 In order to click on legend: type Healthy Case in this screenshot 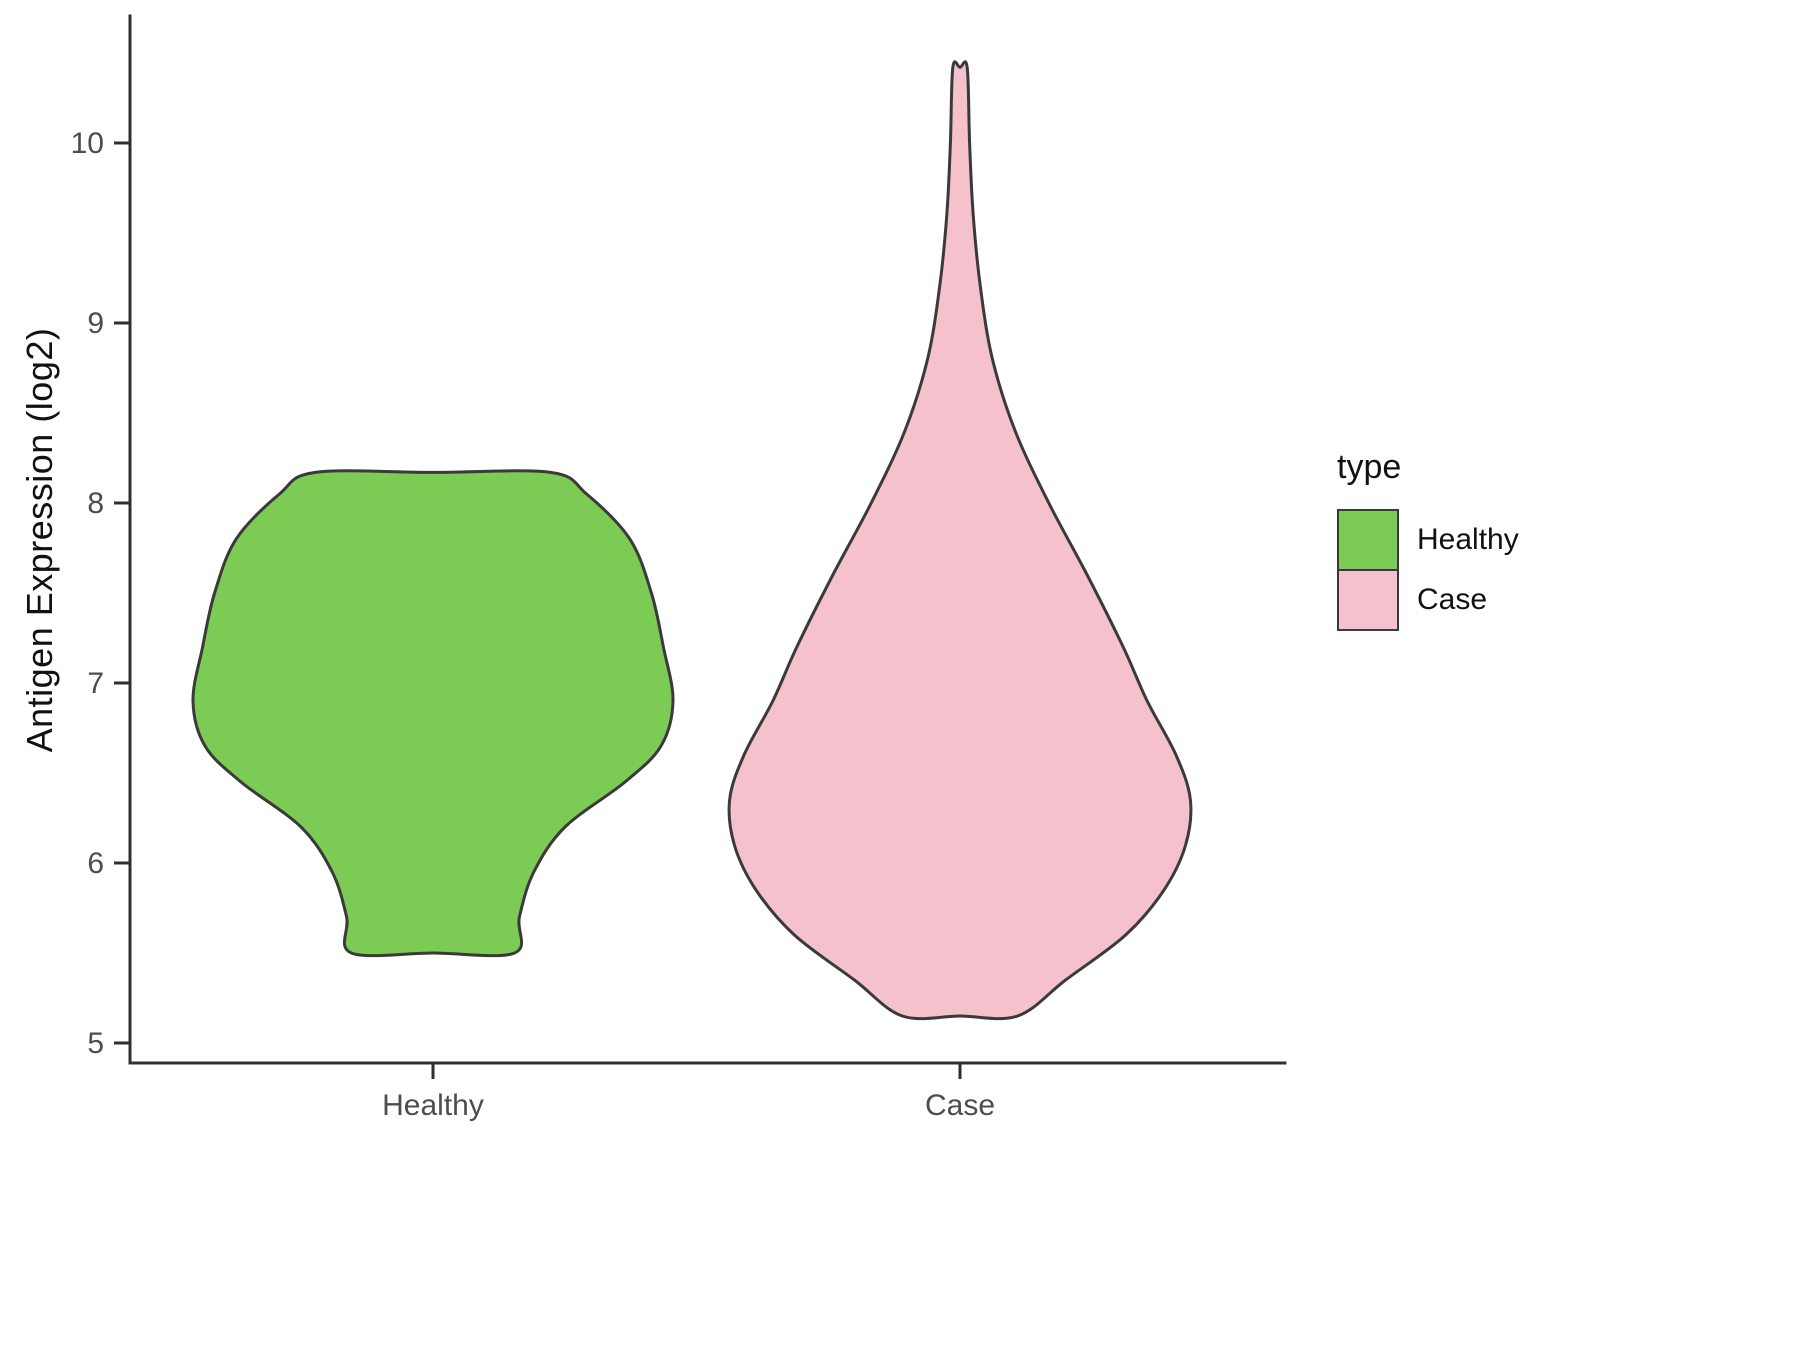, I will do `click(1428, 539)`.